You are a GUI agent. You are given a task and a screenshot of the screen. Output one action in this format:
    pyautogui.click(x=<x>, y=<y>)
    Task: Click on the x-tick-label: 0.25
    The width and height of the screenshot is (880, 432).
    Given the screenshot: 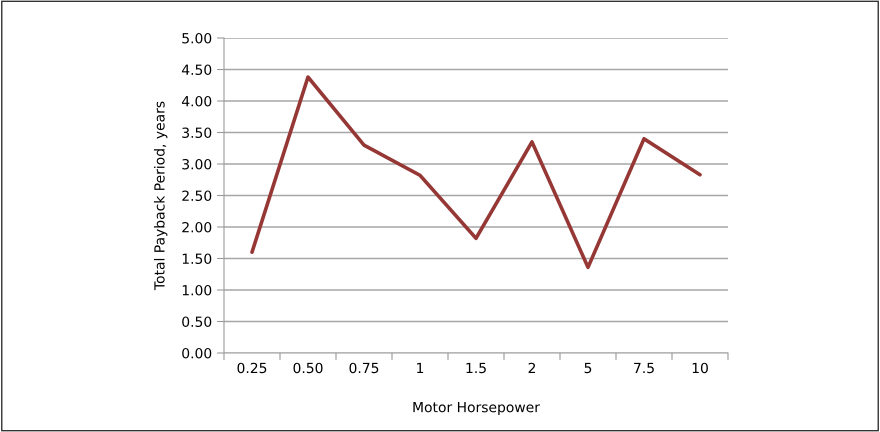 What is the action you would take?
    pyautogui.click(x=251, y=368)
    